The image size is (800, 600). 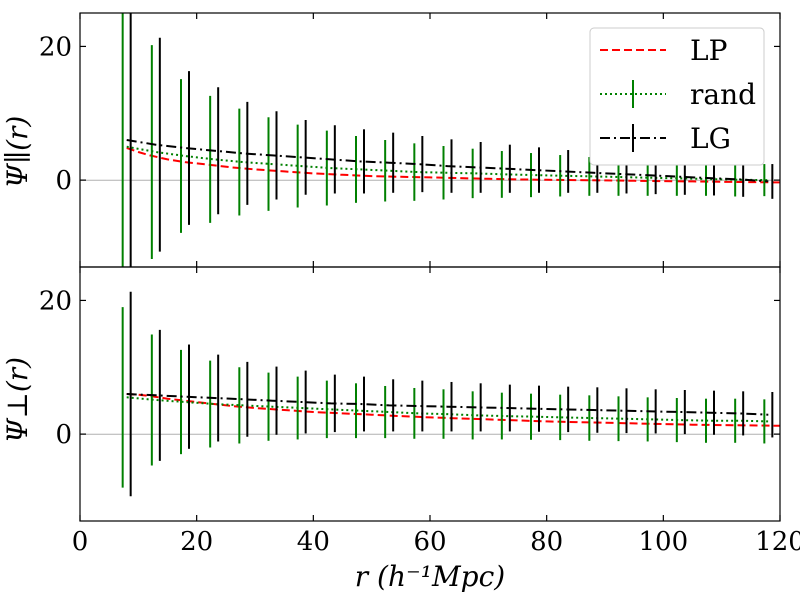 What do you see at coordinates (63, 181) in the screenshot?
I see `y-tick-label-parallel: 0` at bounding box center [63, 181].